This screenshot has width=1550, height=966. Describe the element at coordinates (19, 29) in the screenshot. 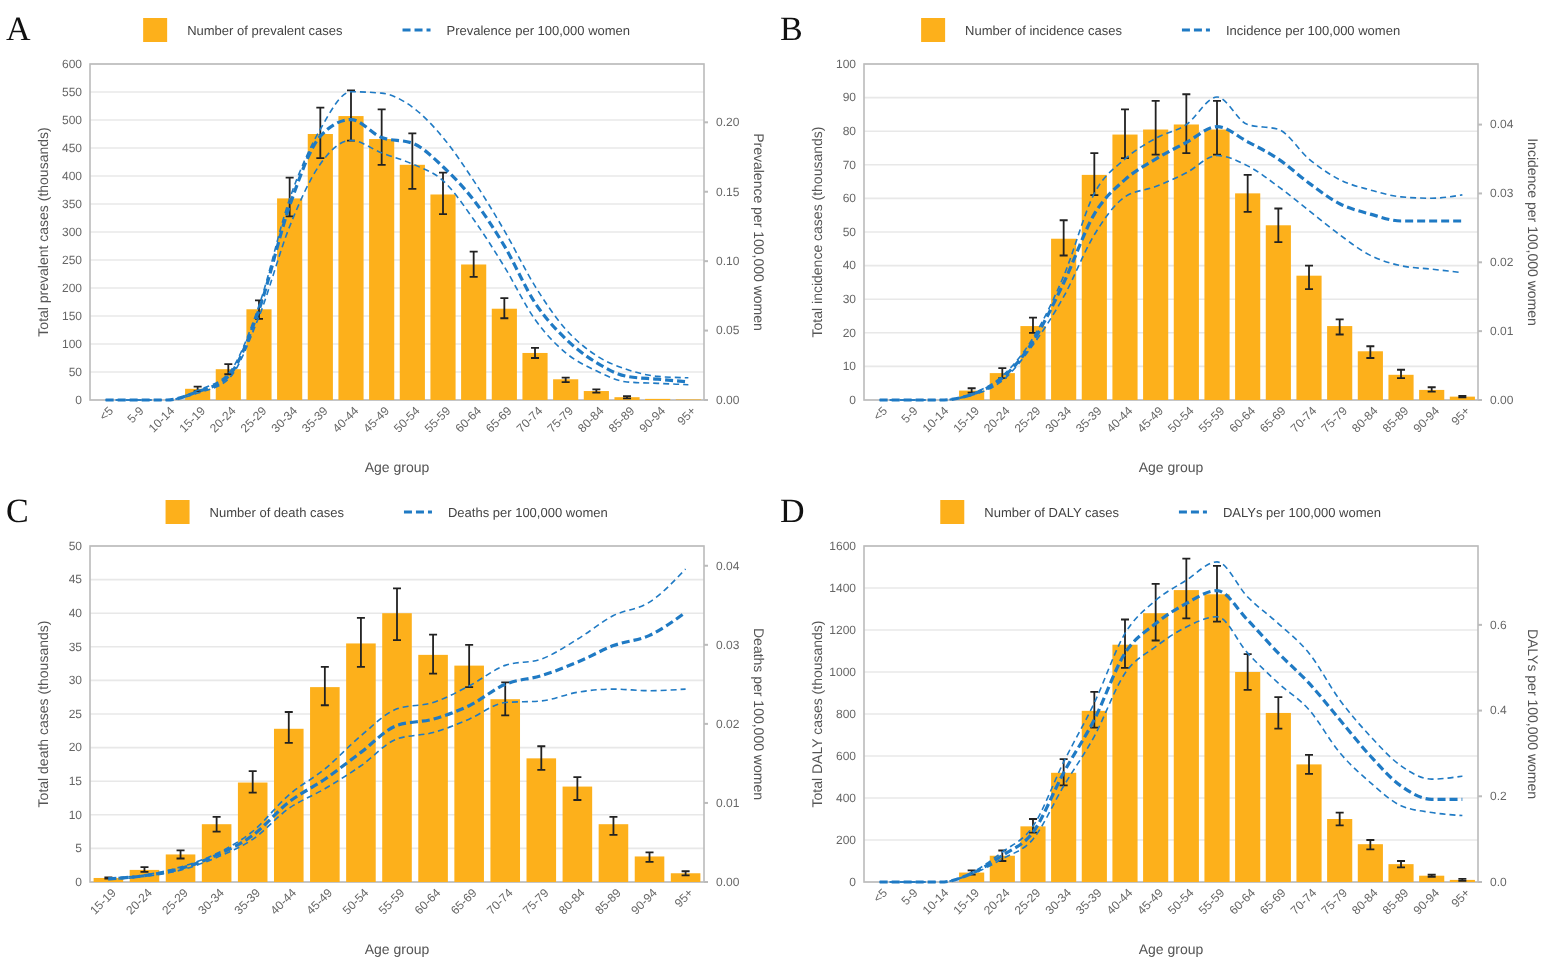

I see `chart-title: A` at that location.